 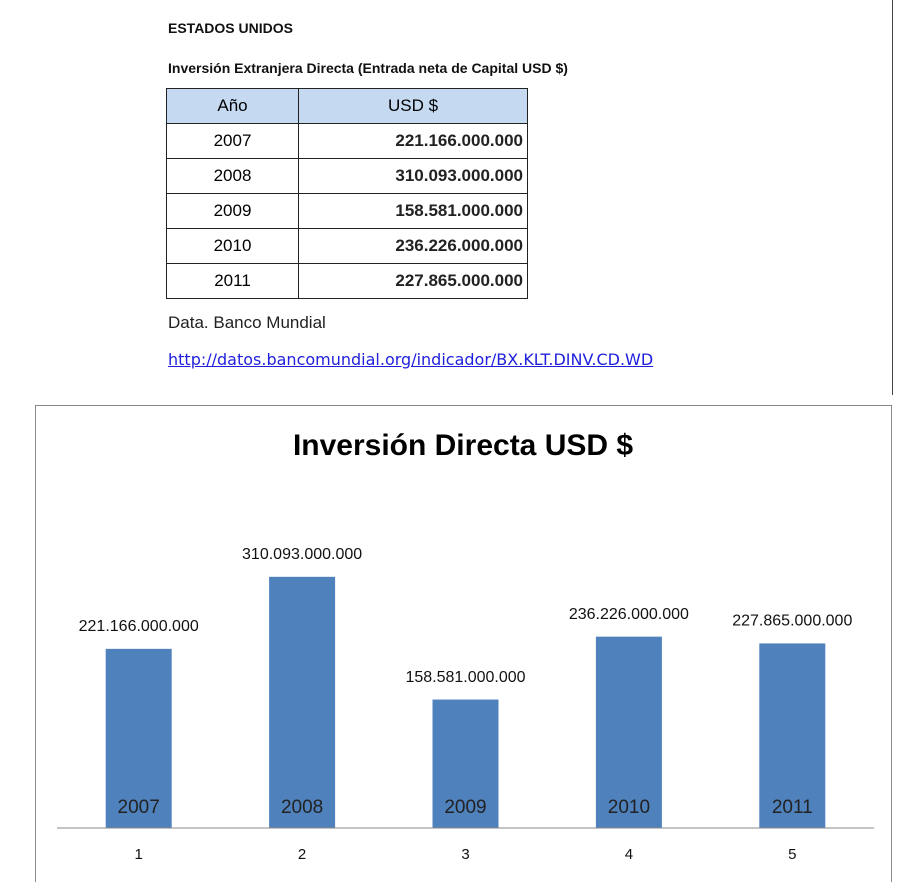 I want to click on data-label: 310.093.000.000, so click(x=302, y=554).